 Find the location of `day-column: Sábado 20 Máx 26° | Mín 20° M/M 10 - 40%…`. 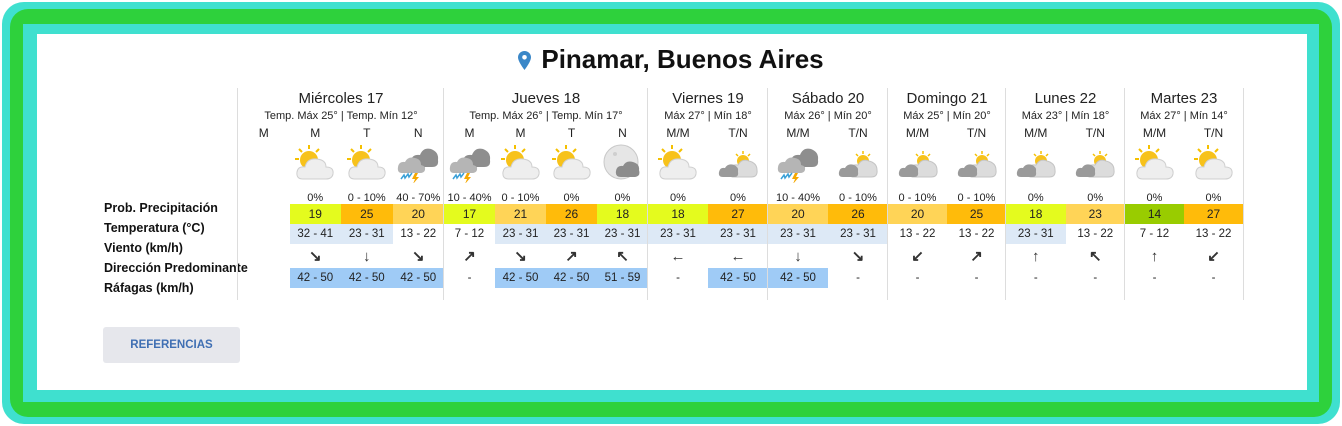

day-column: Sábado 20 Máx 26° | Mín 20° M/M 10 - 40%… is located at coordinates (827, 194).